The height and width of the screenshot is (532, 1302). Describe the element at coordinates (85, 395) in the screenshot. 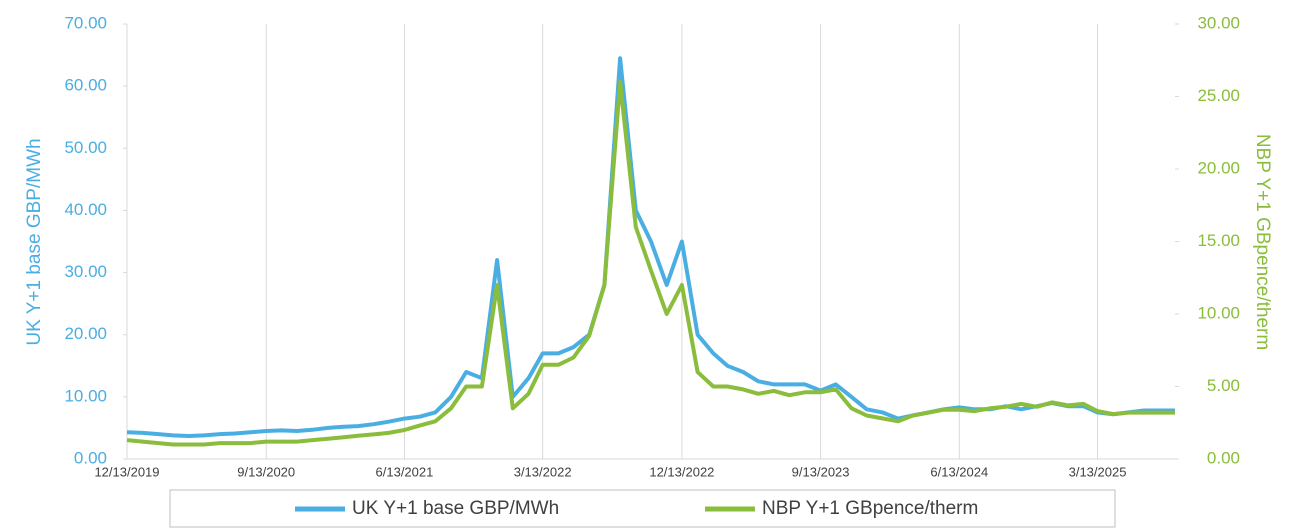

I see `y-tick-label: 10.00` at that location.